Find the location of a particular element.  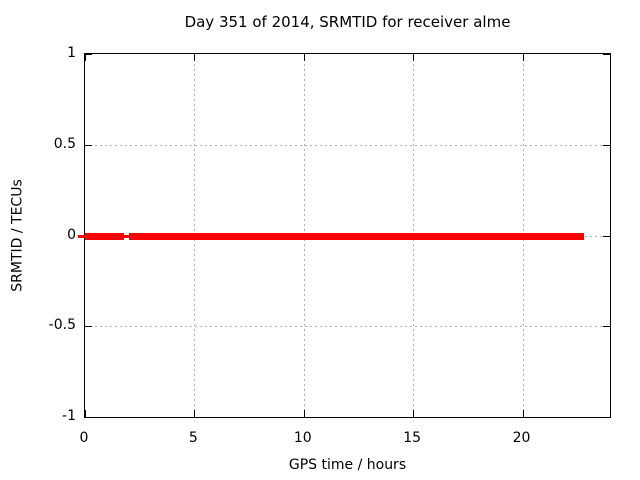

y-tick-label: -0.5 is located at coordinates (62, 325).